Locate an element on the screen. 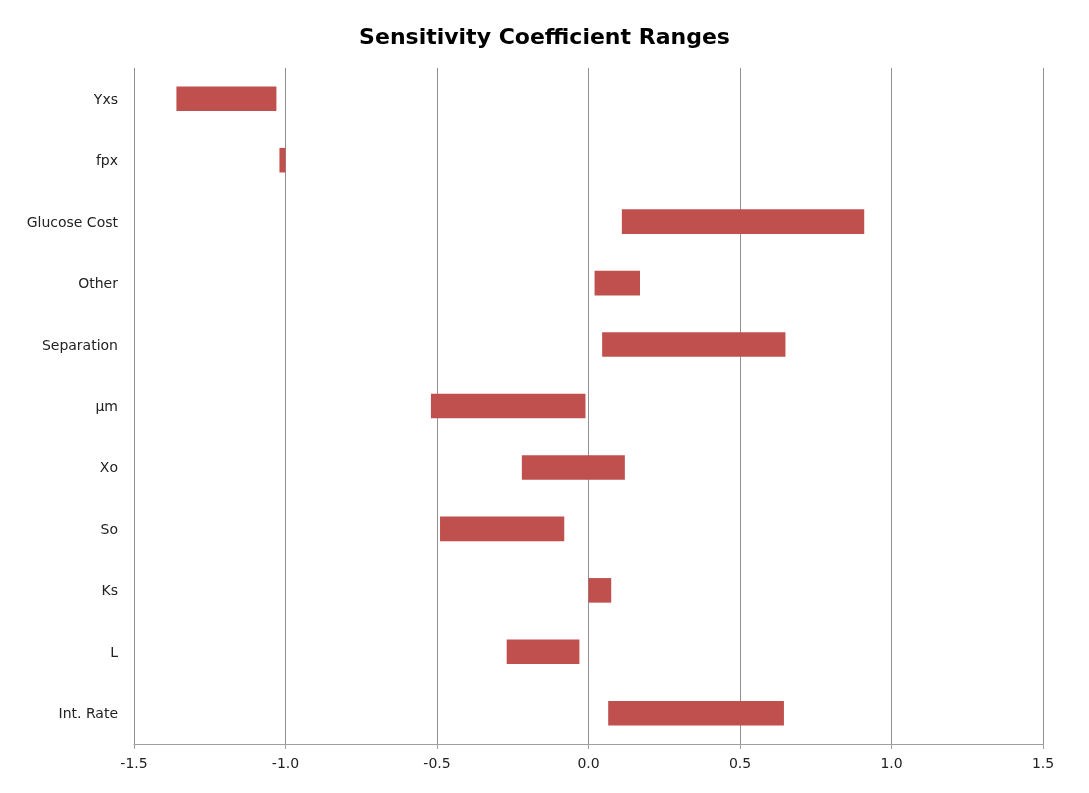 The width and height of the screenshot is (1089, 793). x-tick-label: 0.5 is located at coordinates (740, 763).